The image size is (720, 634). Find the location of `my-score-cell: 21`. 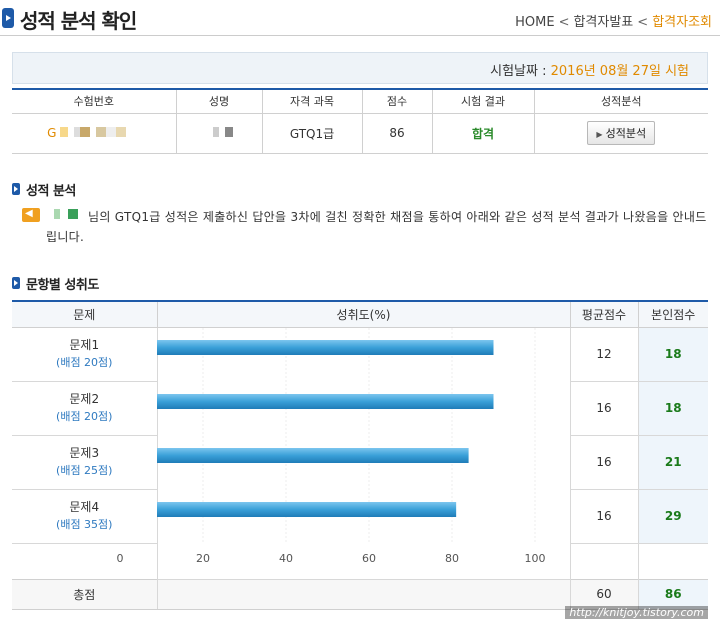

my-score-cell: 21 is located at coordinates (672, 462).